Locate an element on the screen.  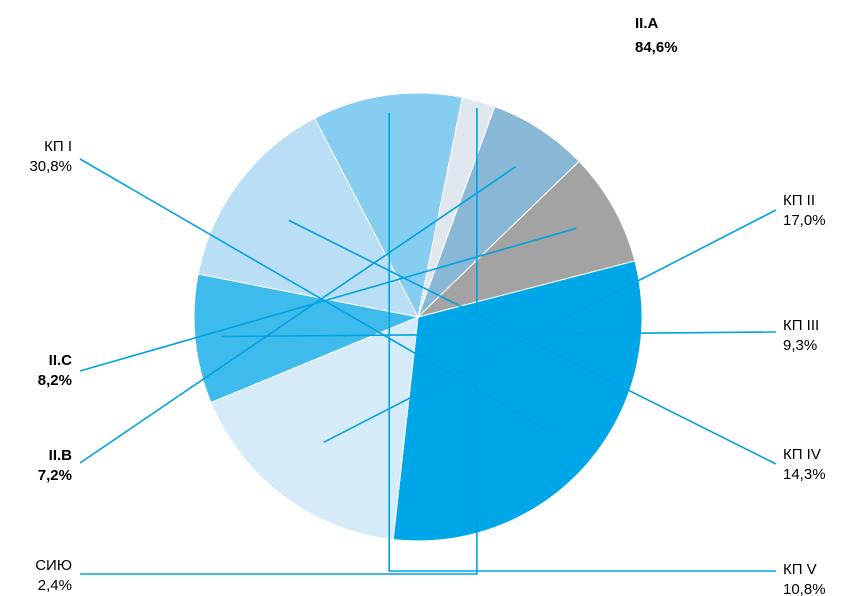
slice-3-leader-line is located at coordinates (499, 334).